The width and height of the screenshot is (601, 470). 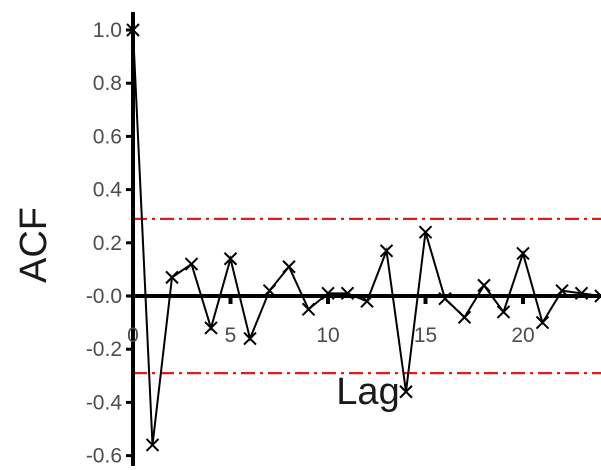 I want to click on x-tick-label: 20, so click(x=522, y=335).